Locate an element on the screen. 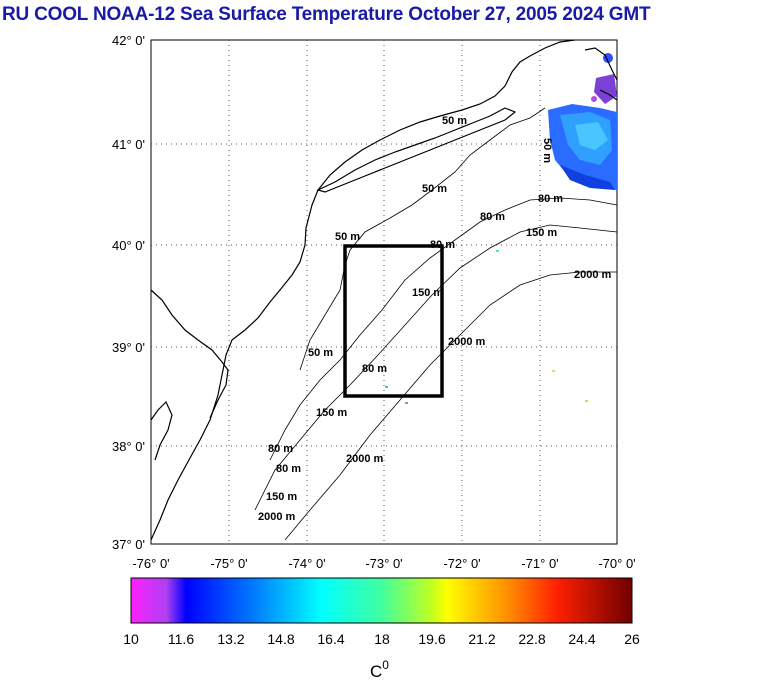  lon-label-70: -70° 0' is located at coordinates (616, 563).